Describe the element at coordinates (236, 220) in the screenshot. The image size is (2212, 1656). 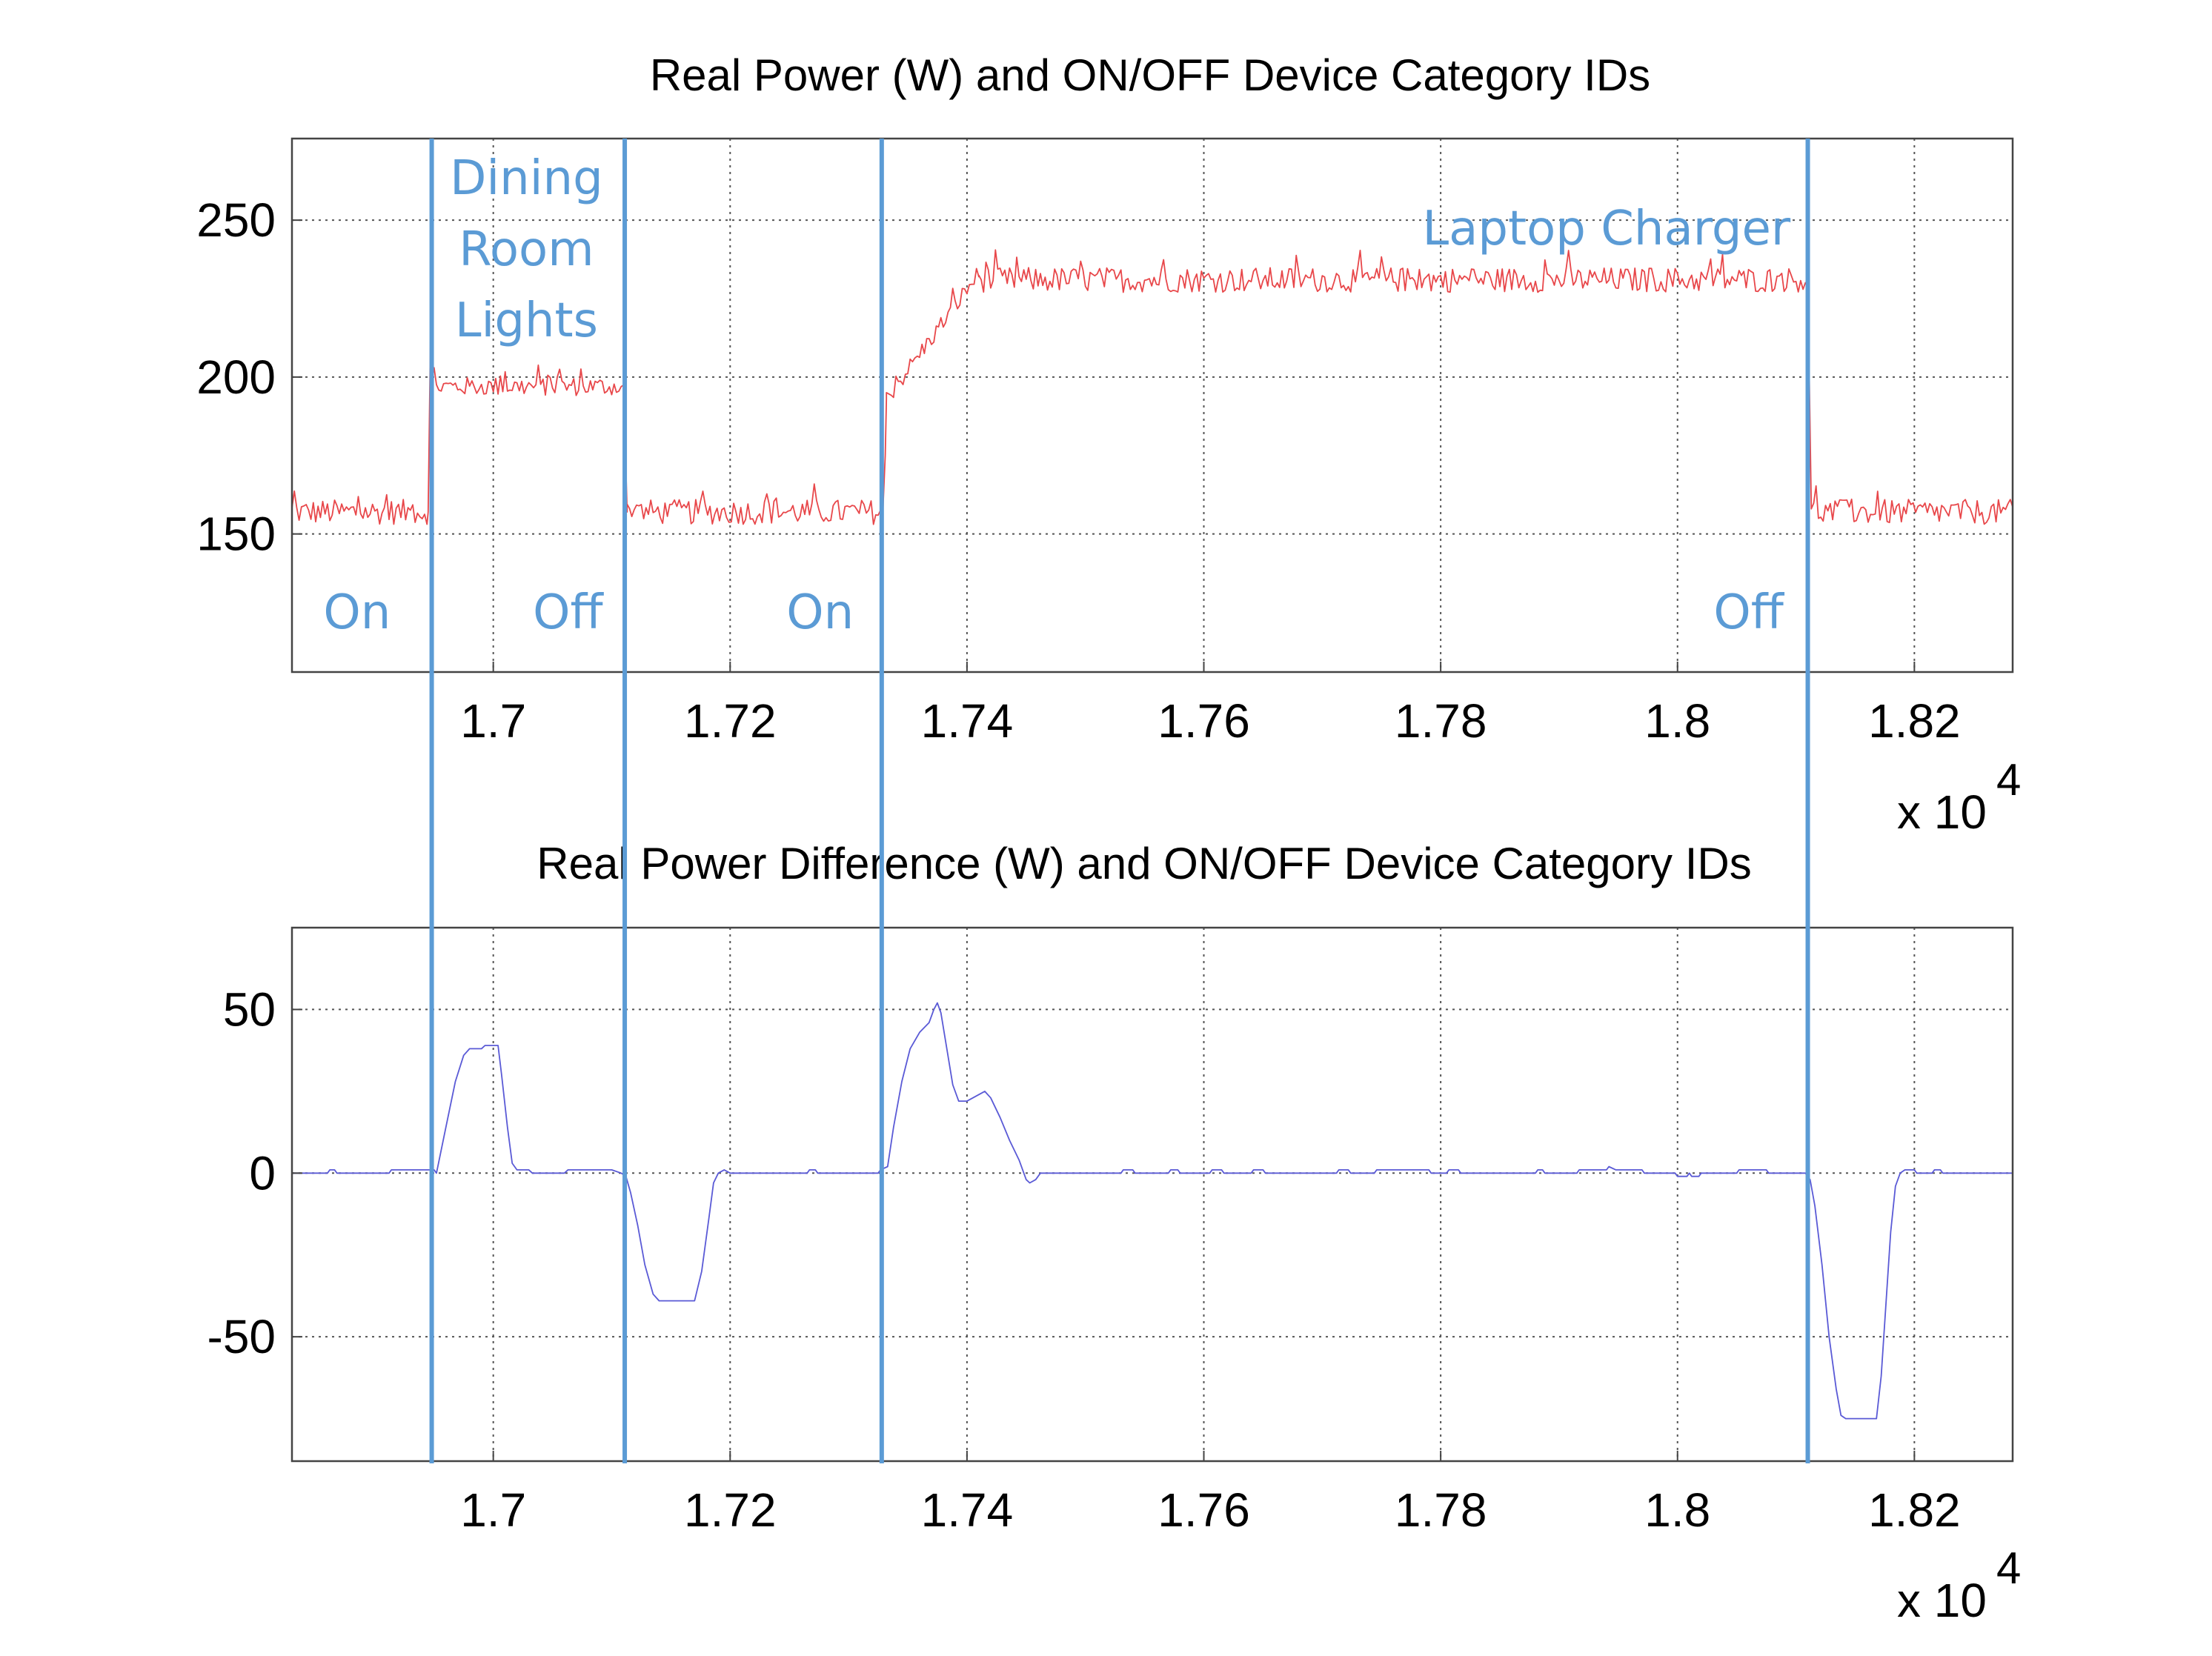
I see `top-y-tick-label: 250` at that location.